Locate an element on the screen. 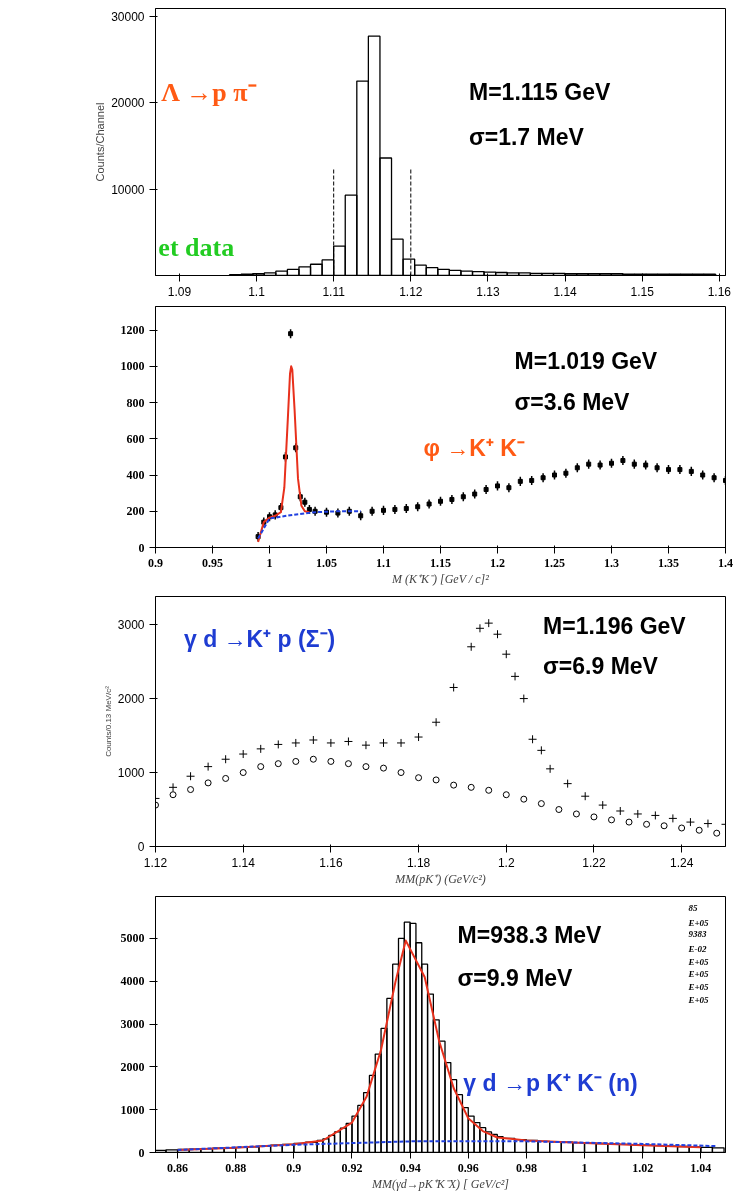 The height and width of the screenshot is (1203, 745). y-tick-label: 20000 is located at coordinates (128, 103).